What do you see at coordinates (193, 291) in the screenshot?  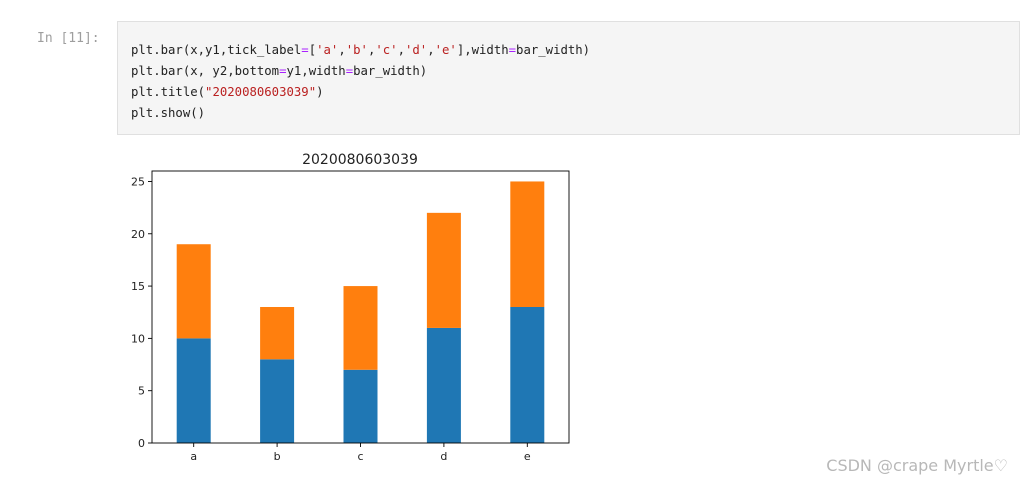 I see `bar-series2-a` at bounding box center [193, 291].